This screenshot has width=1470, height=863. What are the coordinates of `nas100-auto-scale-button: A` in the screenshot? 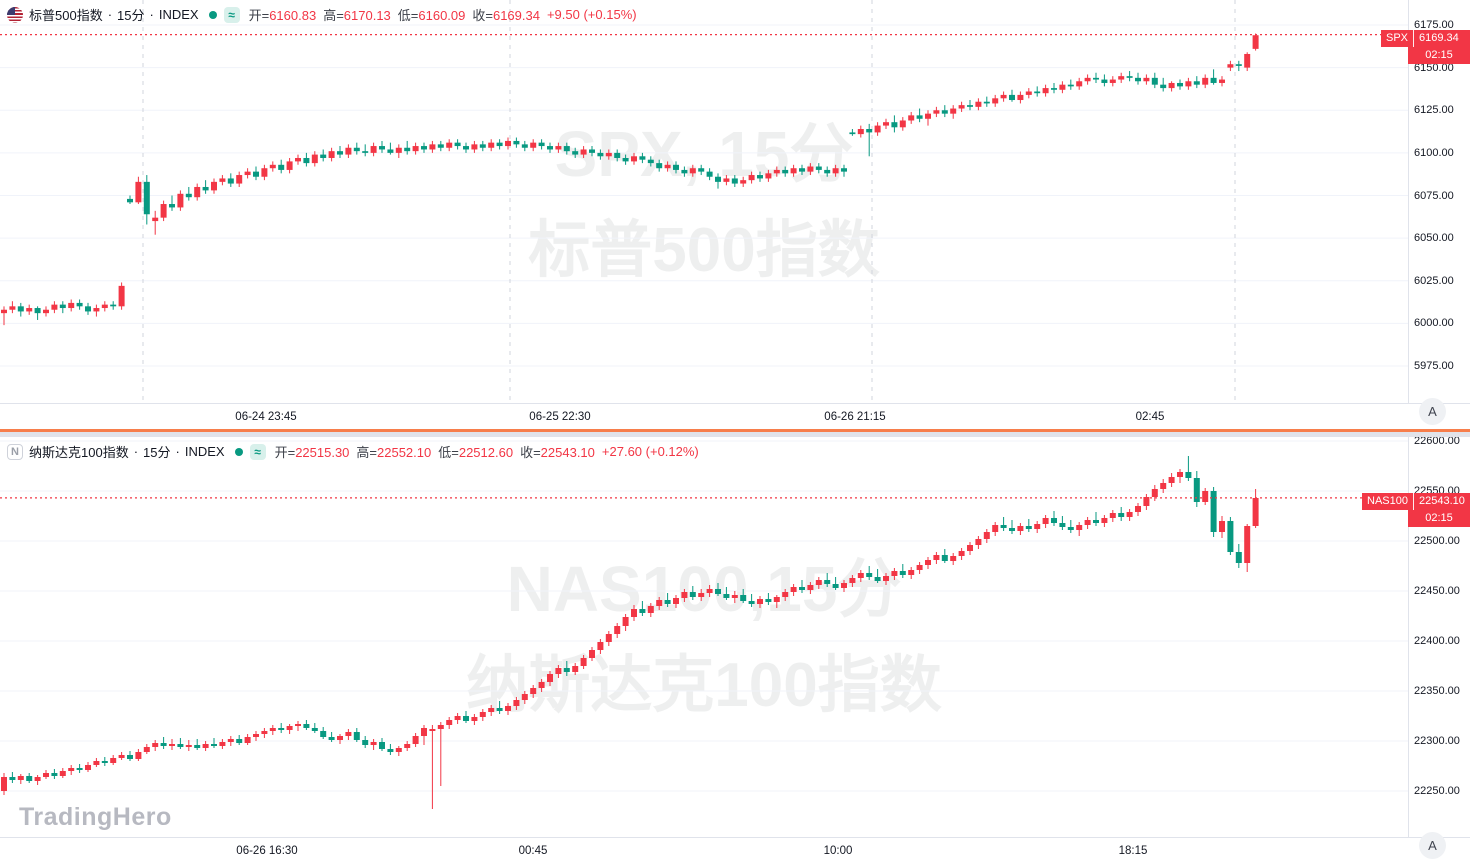 It's located at (1432, 845).